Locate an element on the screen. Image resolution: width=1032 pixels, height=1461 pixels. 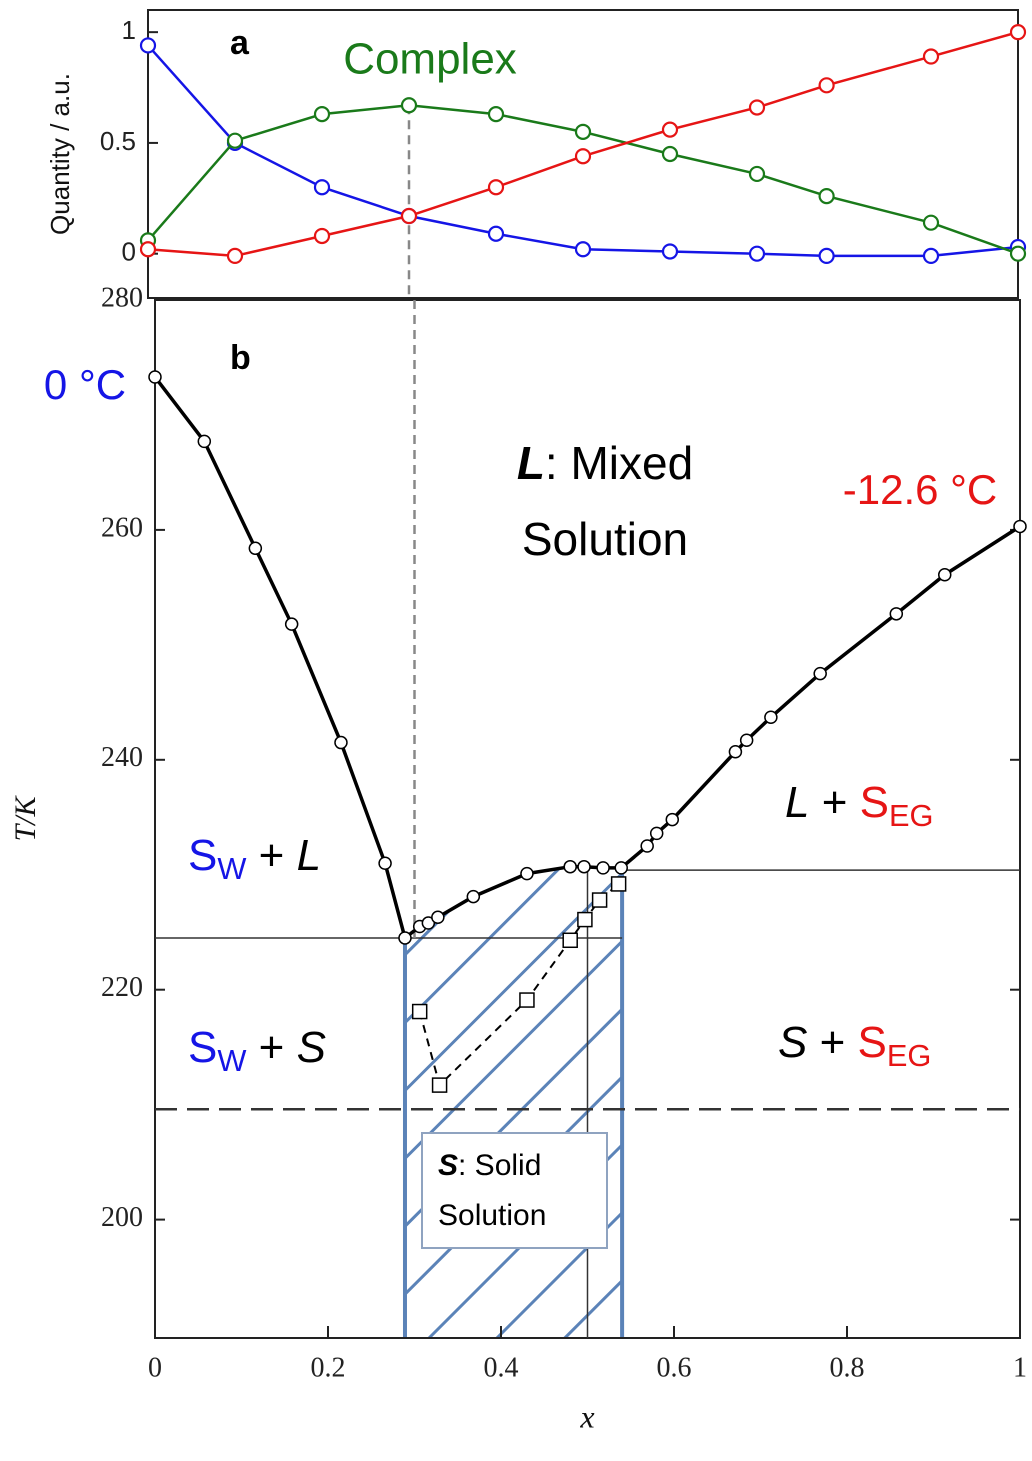
annotation: S: Solid is located at coordinates (489, 1165).